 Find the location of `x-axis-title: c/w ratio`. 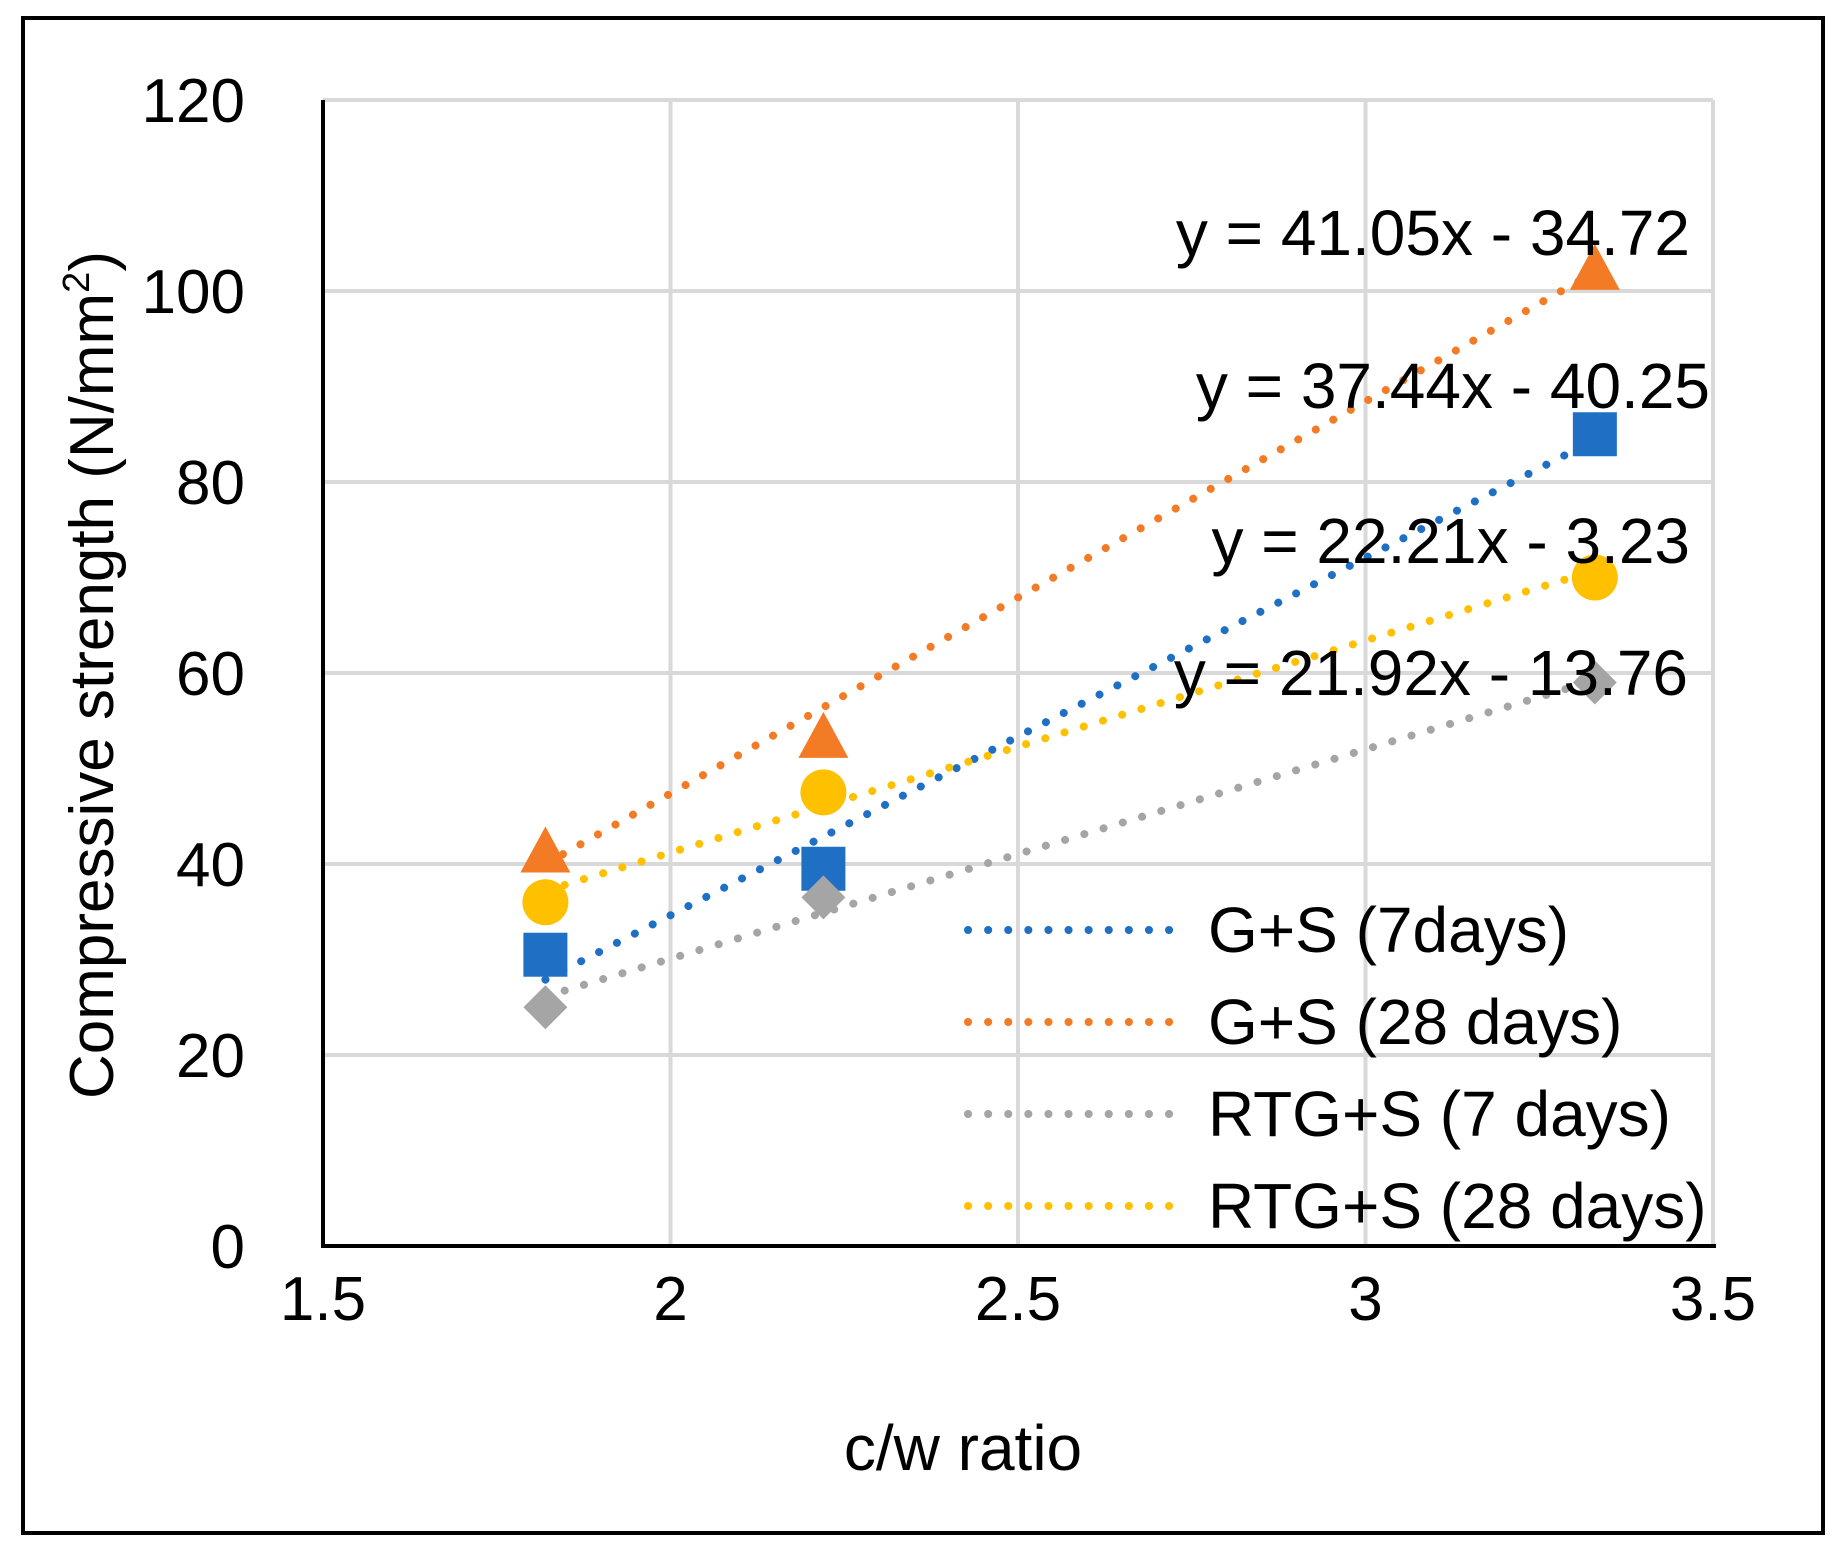

x-axis-title: c/w ratio is located at coordinates (963, 1448).